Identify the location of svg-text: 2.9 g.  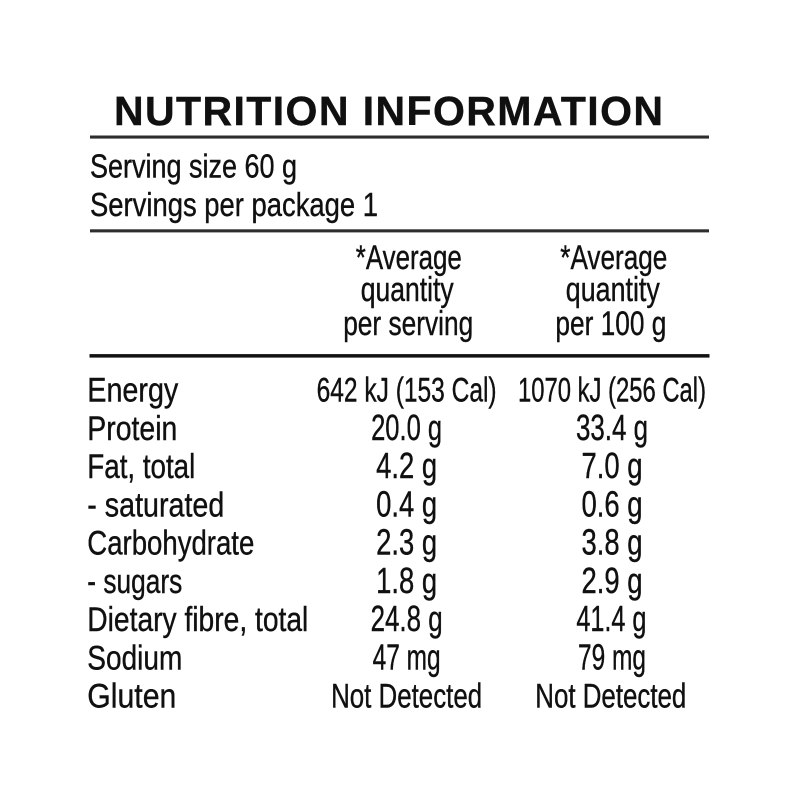
(612, 580).